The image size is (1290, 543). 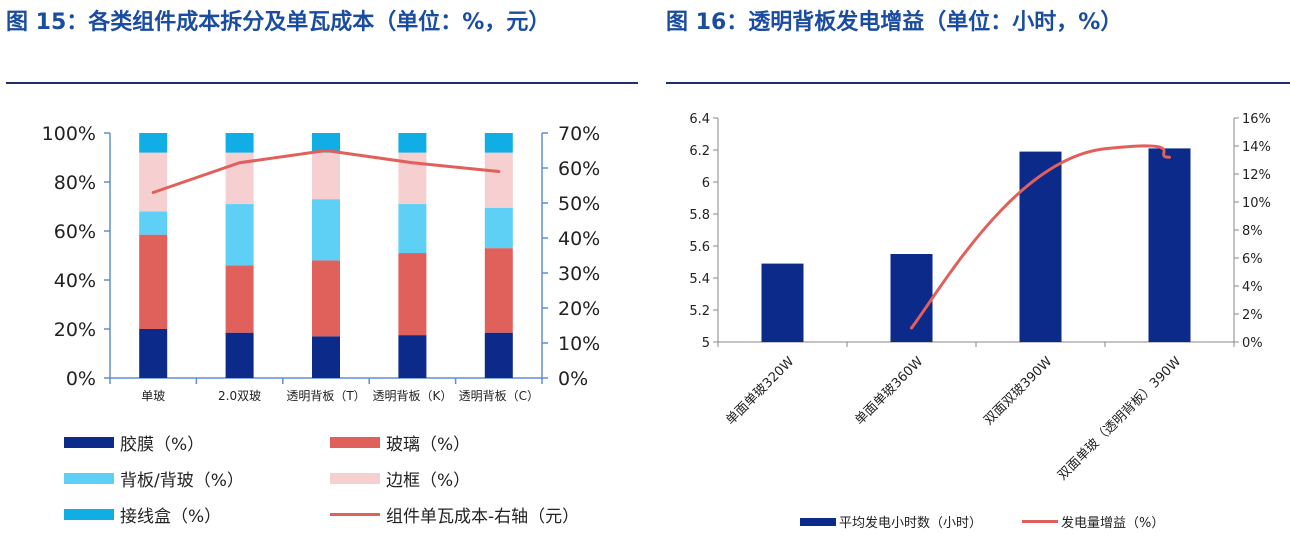 I want to click on left-tick-label: 60%, so click(x=75, y=232).